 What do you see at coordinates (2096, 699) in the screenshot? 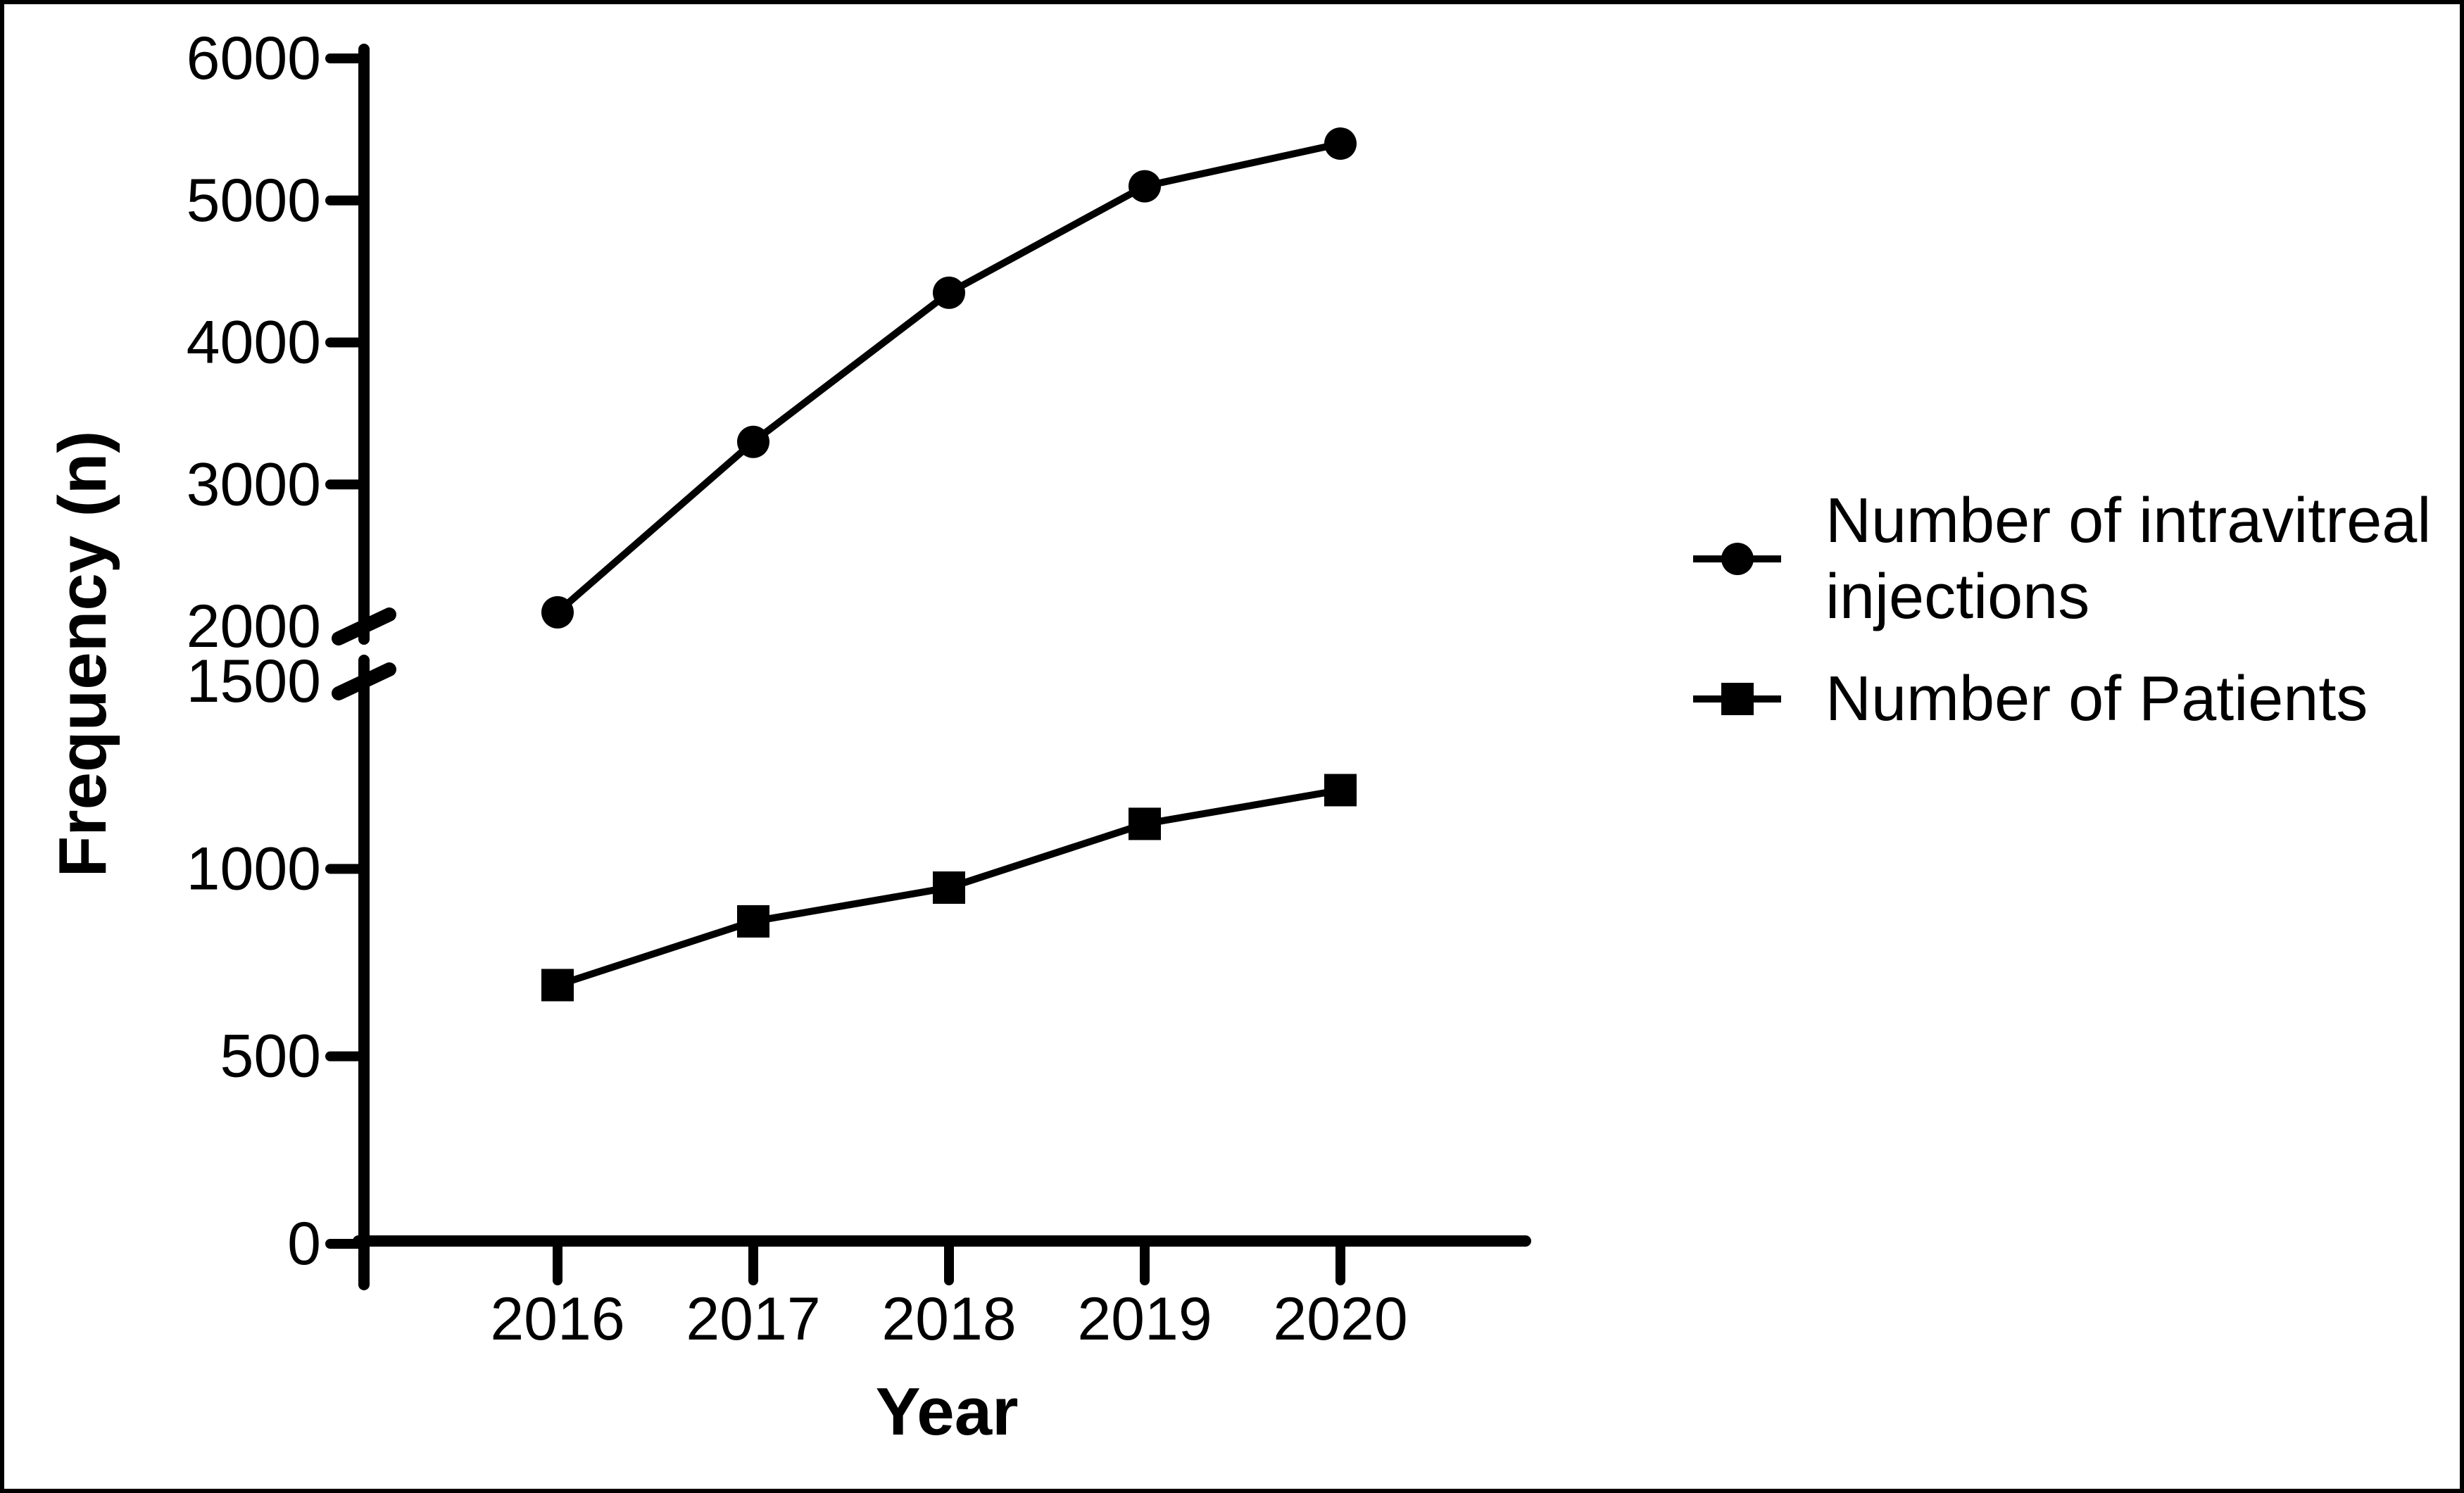
I see `legend-label-patients: Number of Patients` at bounding box center [2096, 699].